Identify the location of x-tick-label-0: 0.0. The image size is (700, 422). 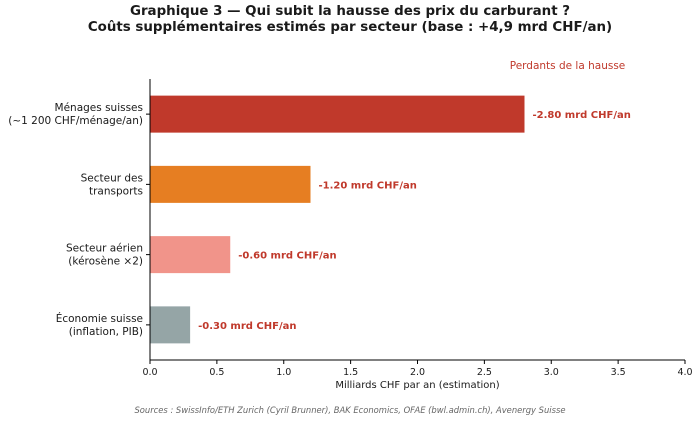
(149, 372).